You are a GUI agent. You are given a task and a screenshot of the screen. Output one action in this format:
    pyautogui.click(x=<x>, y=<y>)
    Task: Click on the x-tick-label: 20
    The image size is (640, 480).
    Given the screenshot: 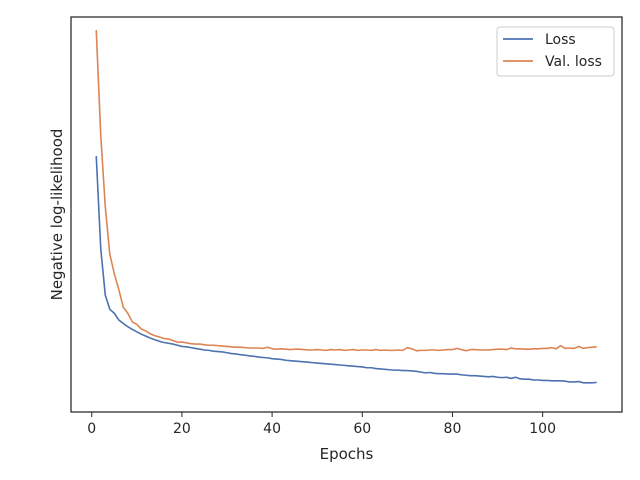 What is the action you would take?
    pyautogui.click(x=182, y=429)
    